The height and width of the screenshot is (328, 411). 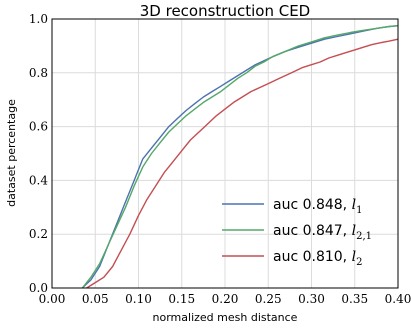 What do you see at coordinates (312, 205) in the screenshot?
I see `legend-label-text: auc 0.848,` at bounding box center [312, 205].